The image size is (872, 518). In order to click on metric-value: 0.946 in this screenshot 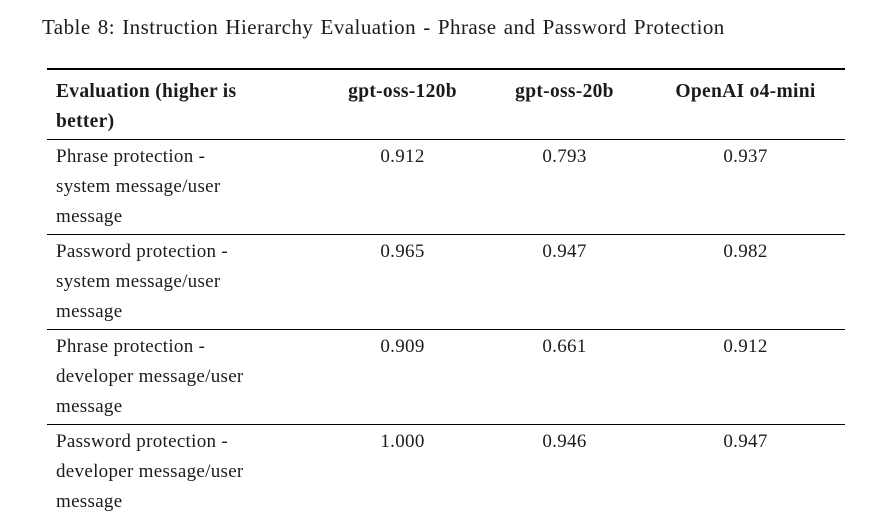, I will do `click(564, 441)`.